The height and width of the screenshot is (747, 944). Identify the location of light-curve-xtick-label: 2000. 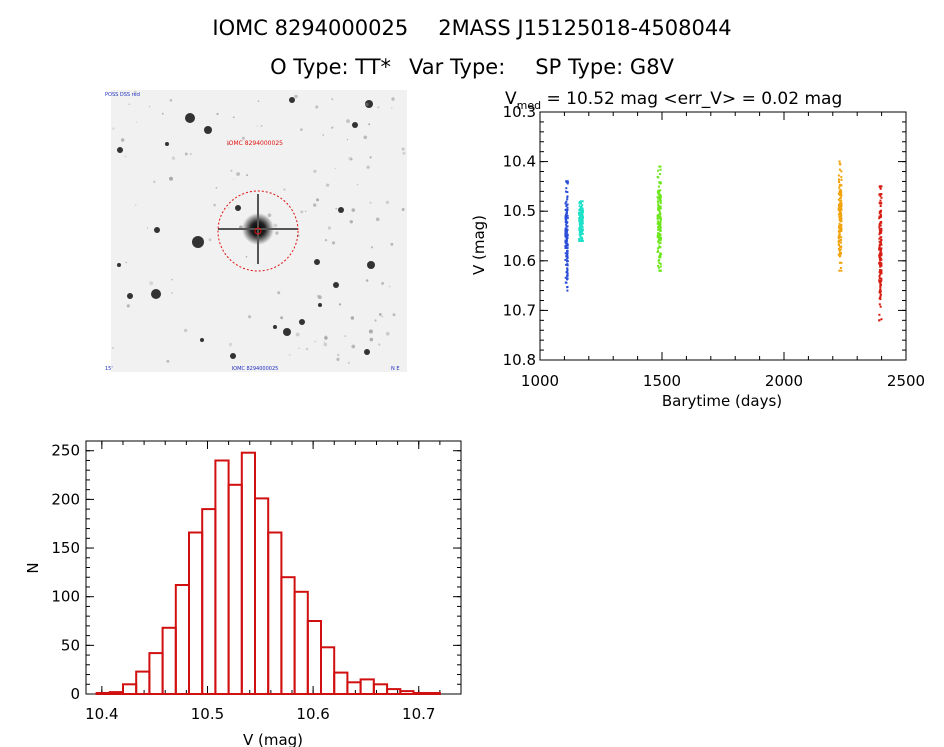
(784, 381).